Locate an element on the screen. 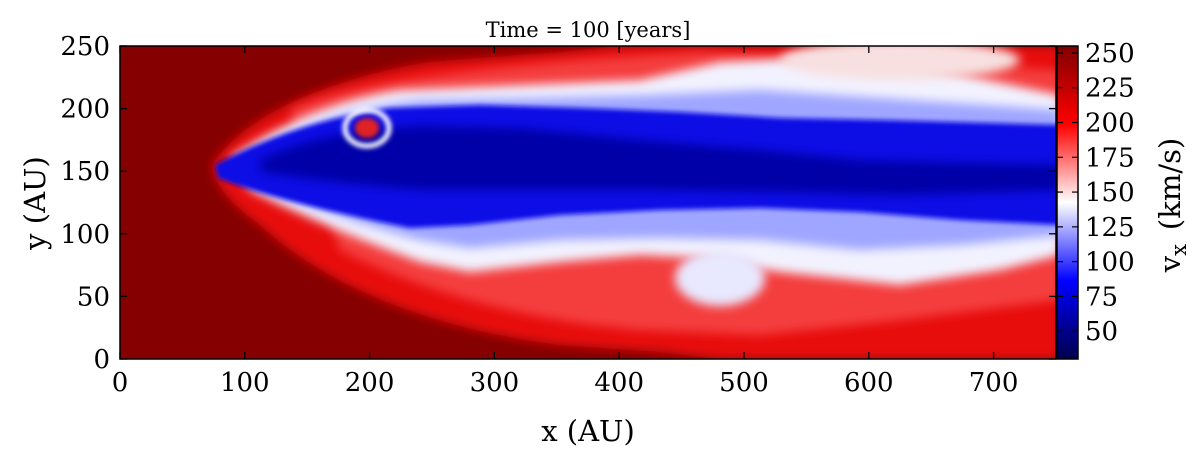 Image resolution: width=1200 pixels, height=462 pixels. y-axis-label: y (AU) is located at coordinates (35, 203).